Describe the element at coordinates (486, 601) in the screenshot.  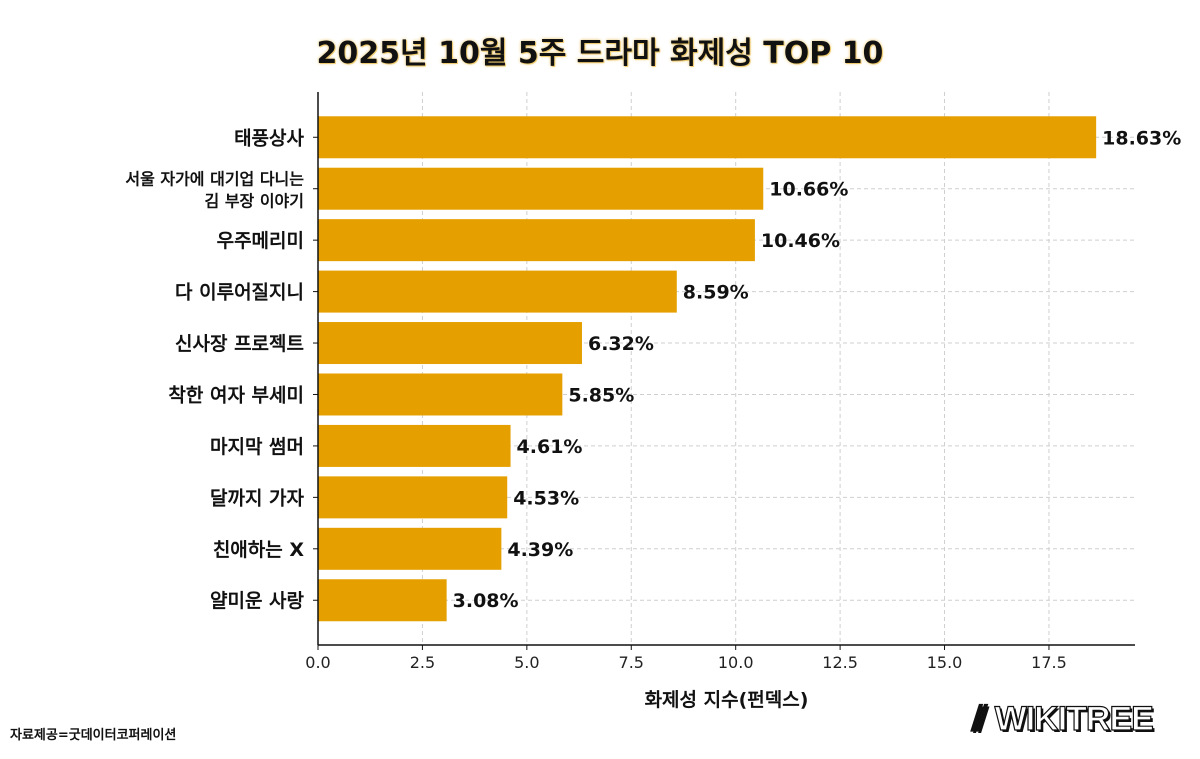
I see `data-label: 3.08%` at that location.